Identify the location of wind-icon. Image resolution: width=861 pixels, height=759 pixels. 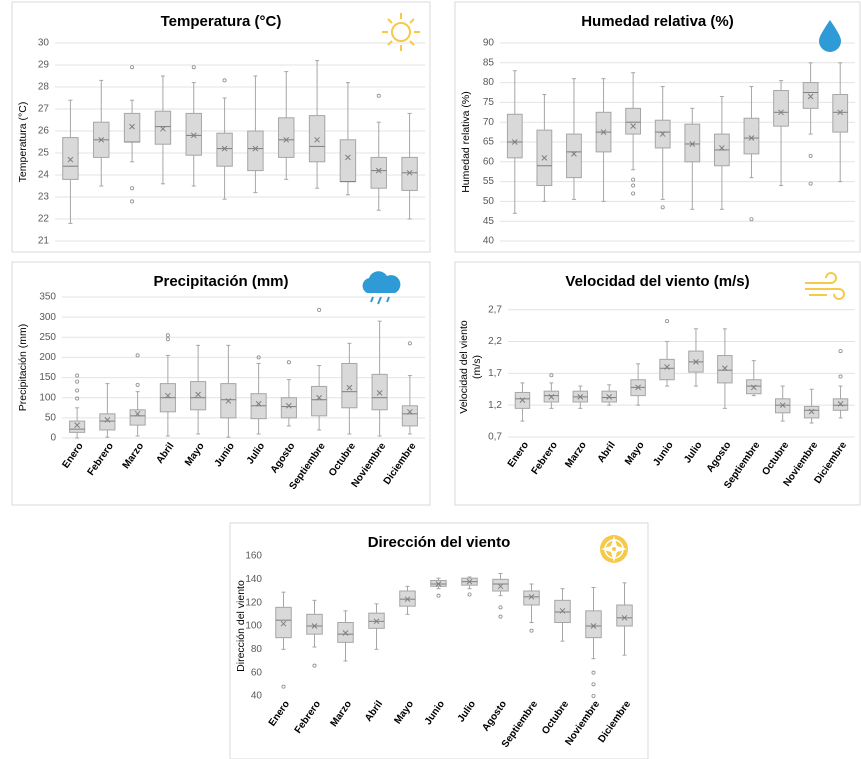
(825, 286).